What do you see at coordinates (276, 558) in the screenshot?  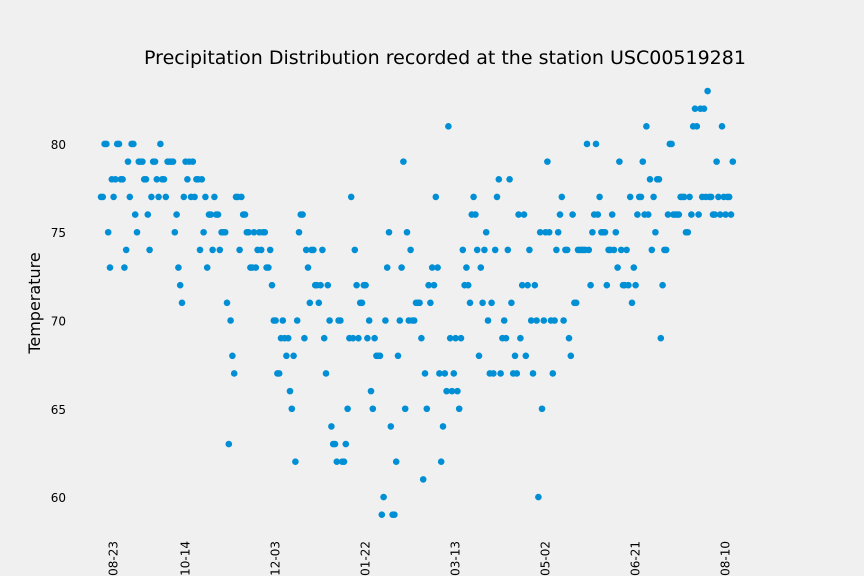 I see `x-tick-label: 12-03` at bounding box center [276, 558].